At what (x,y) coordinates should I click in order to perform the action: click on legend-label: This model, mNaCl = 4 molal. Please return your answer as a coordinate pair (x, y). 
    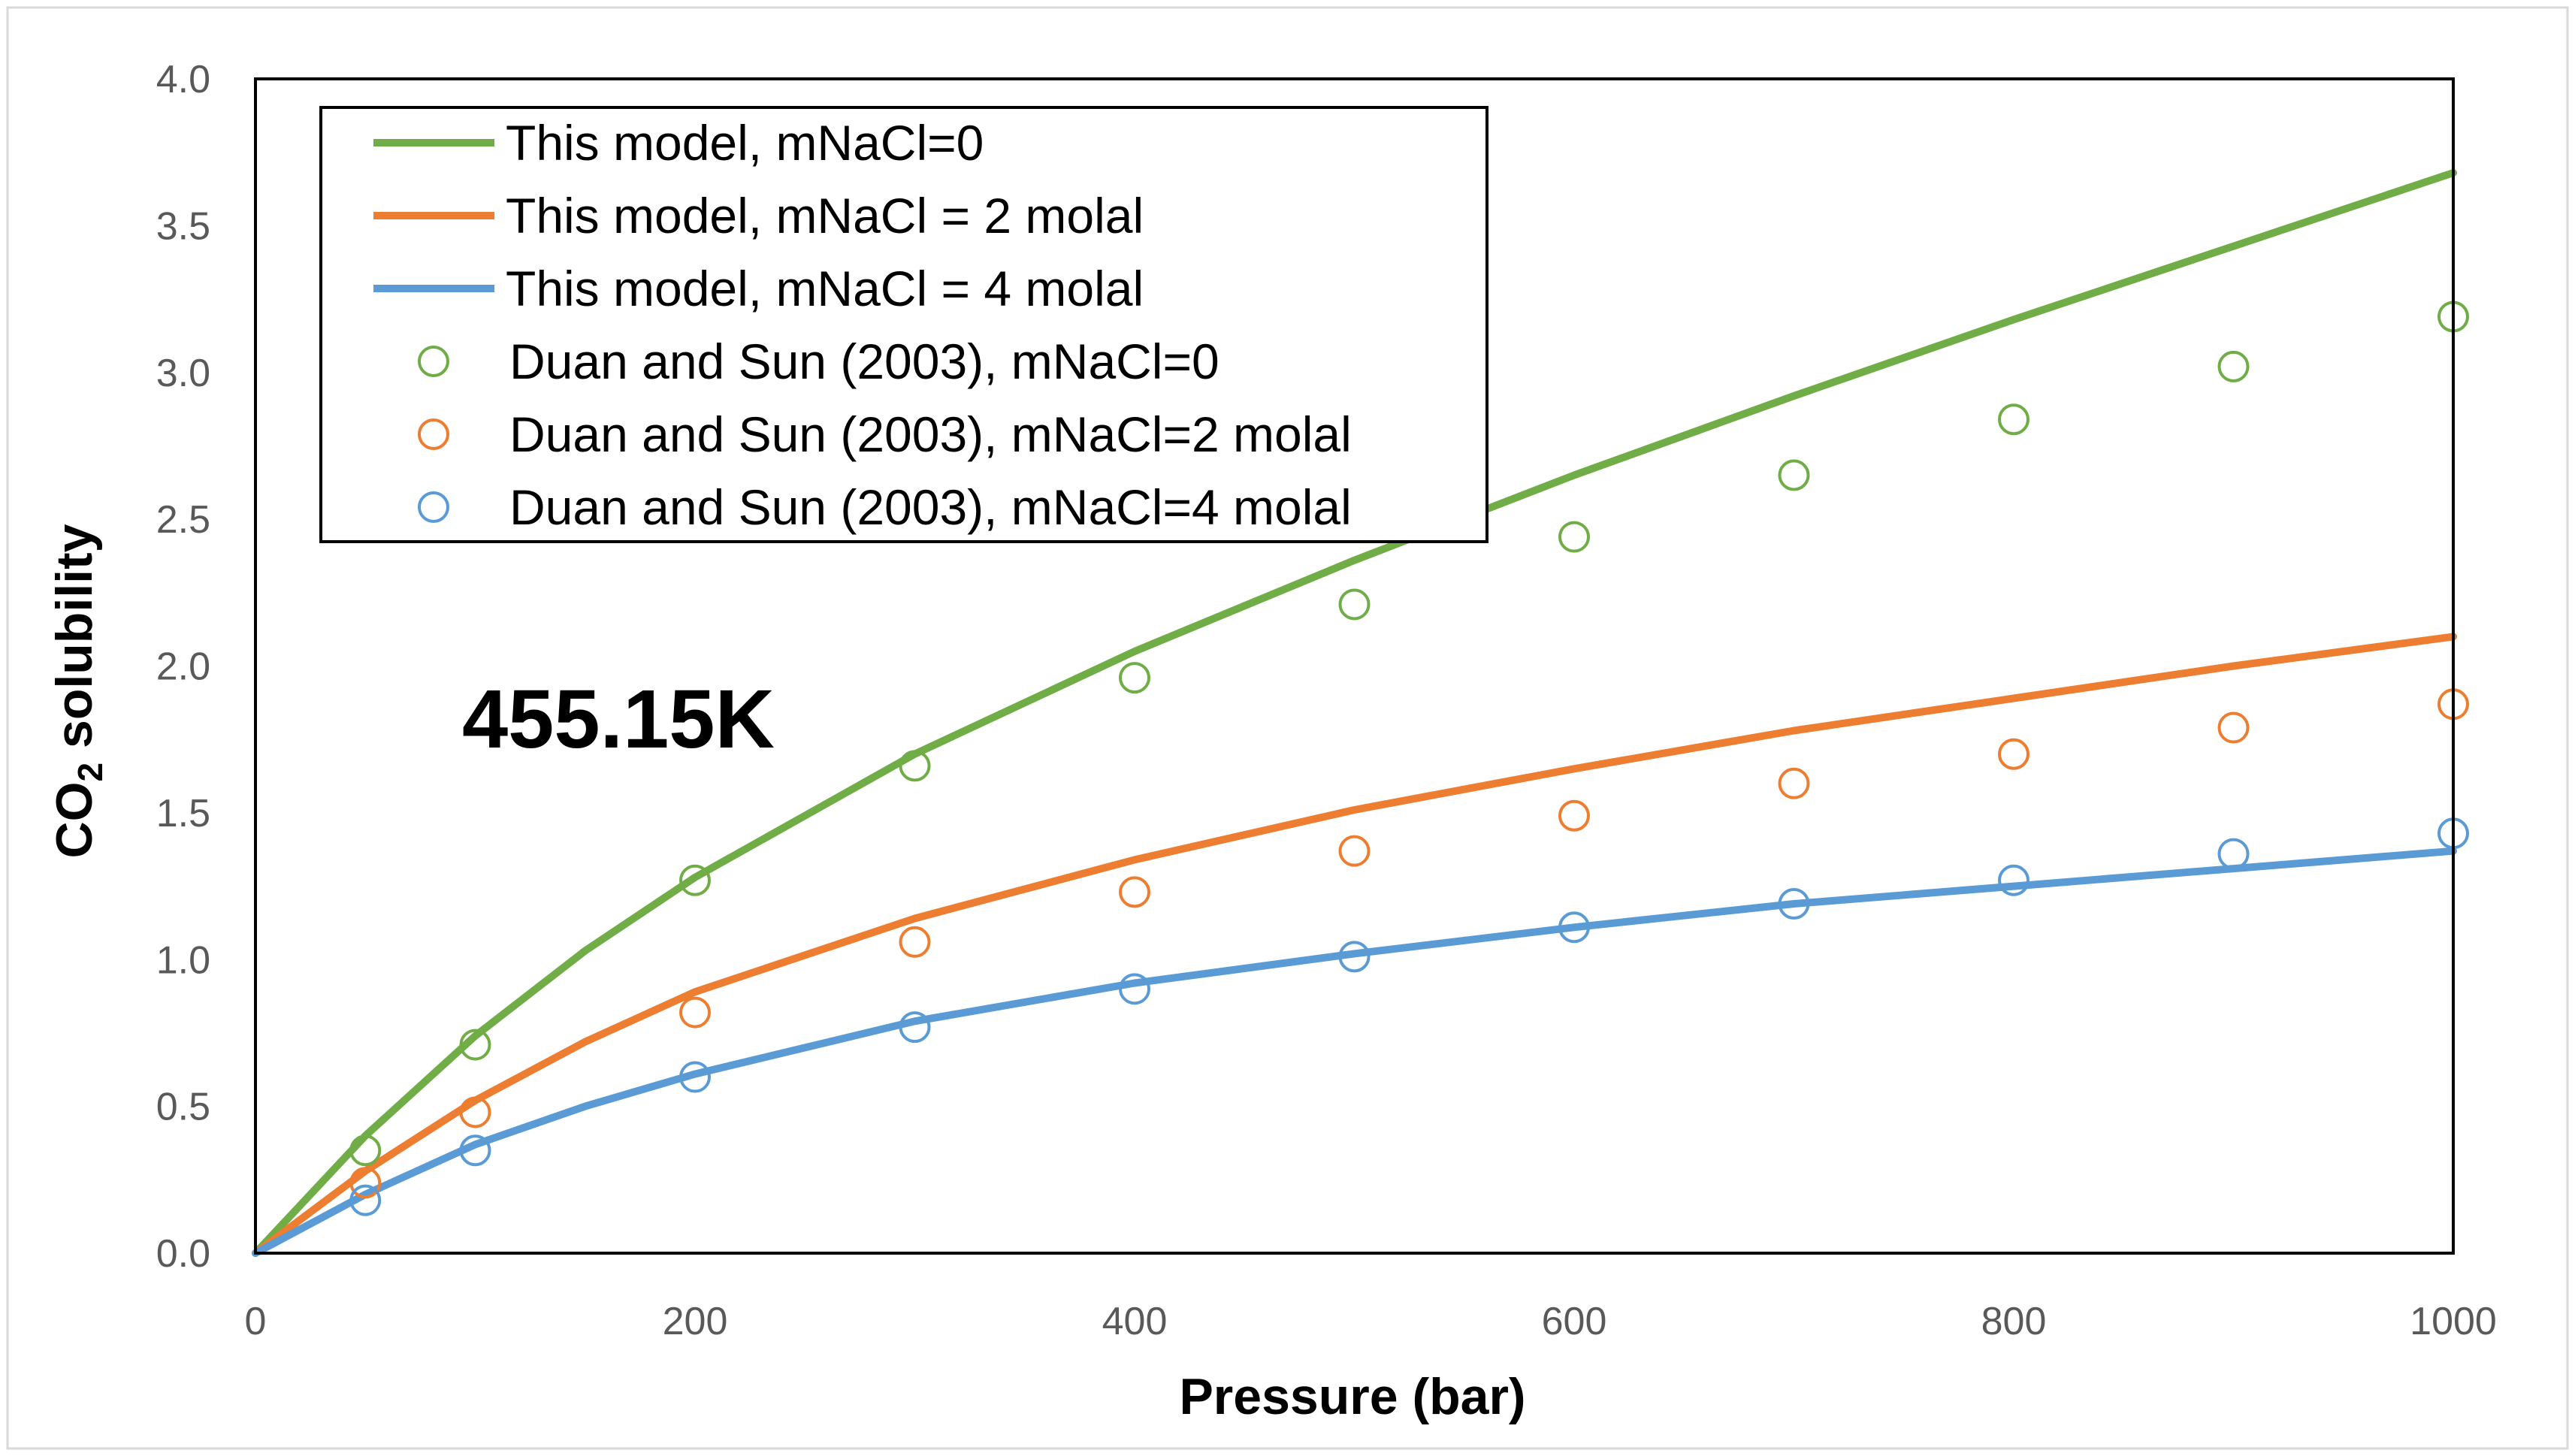
    Looking at the image, I should click on (825, 288).